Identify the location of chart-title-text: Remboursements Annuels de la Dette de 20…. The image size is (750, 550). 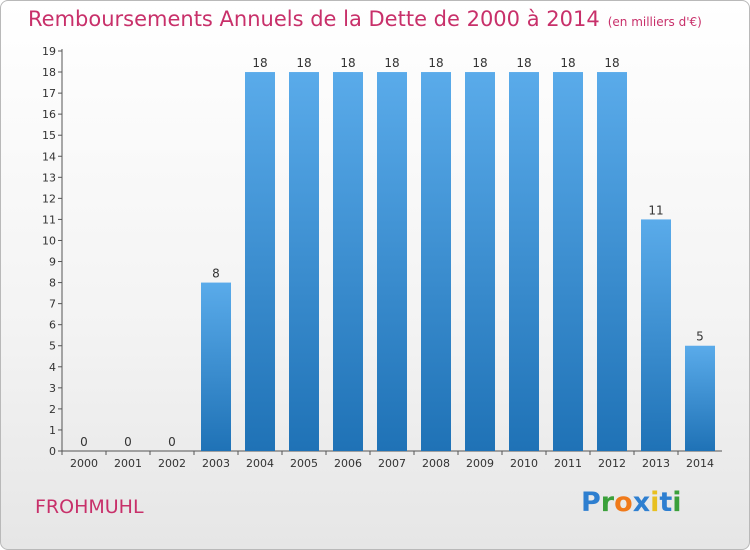
(314, 19).